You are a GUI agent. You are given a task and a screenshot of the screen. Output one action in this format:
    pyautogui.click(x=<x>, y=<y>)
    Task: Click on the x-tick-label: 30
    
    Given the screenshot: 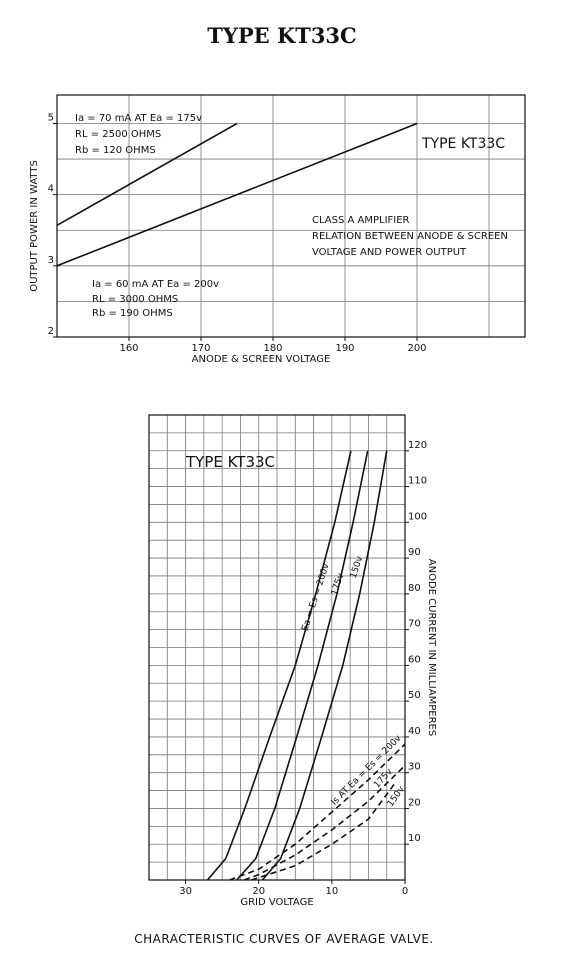 What is the action you would take?
    pyautogui.click(x=185, y=891)
    